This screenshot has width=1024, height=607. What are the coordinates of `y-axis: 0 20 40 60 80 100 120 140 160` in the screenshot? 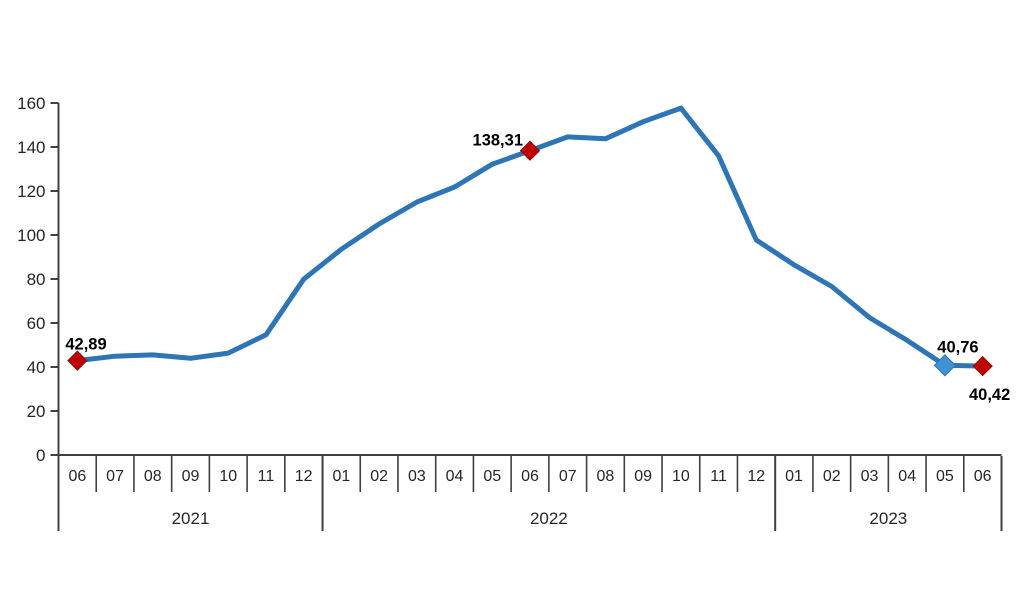 It's located at (38, 312).